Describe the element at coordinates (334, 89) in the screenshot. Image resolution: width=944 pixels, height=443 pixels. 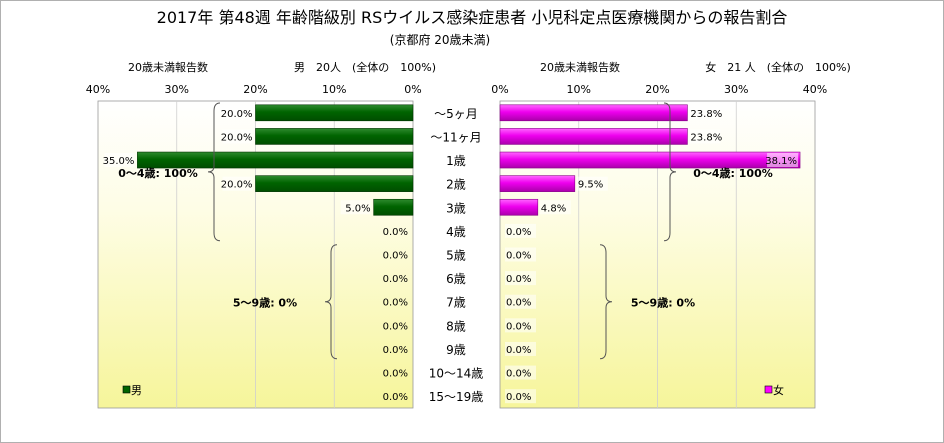
I see `male-tick-label: 10%` at that location.